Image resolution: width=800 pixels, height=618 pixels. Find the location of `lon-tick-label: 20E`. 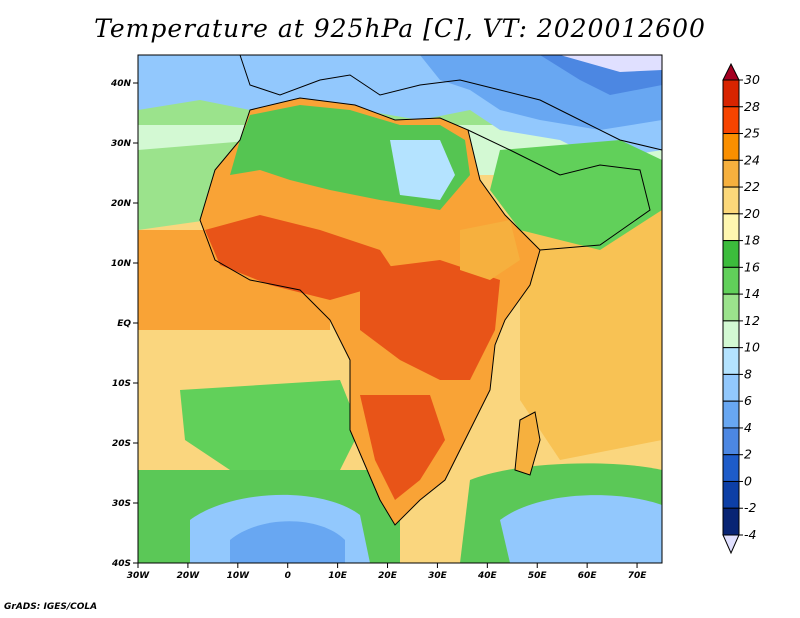

lon-tick-label: 20E is located at coordinates (388, 576).